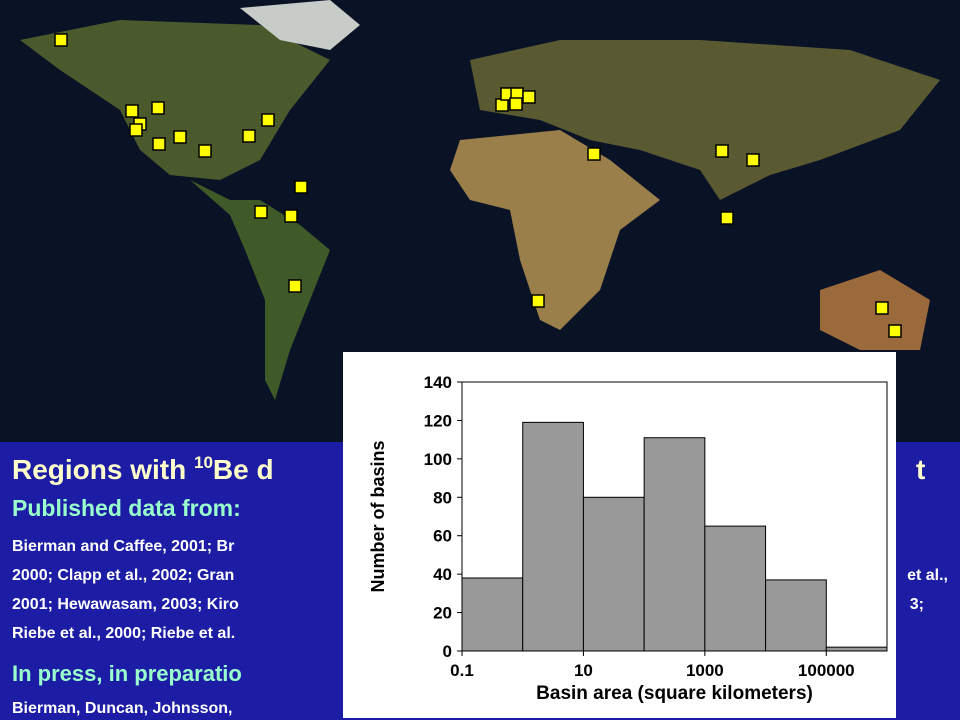  What do you see at coordinates (462, 670) in the screenshot?
I see `x-tick-label: 0.1` at bounding box center [462, 670].